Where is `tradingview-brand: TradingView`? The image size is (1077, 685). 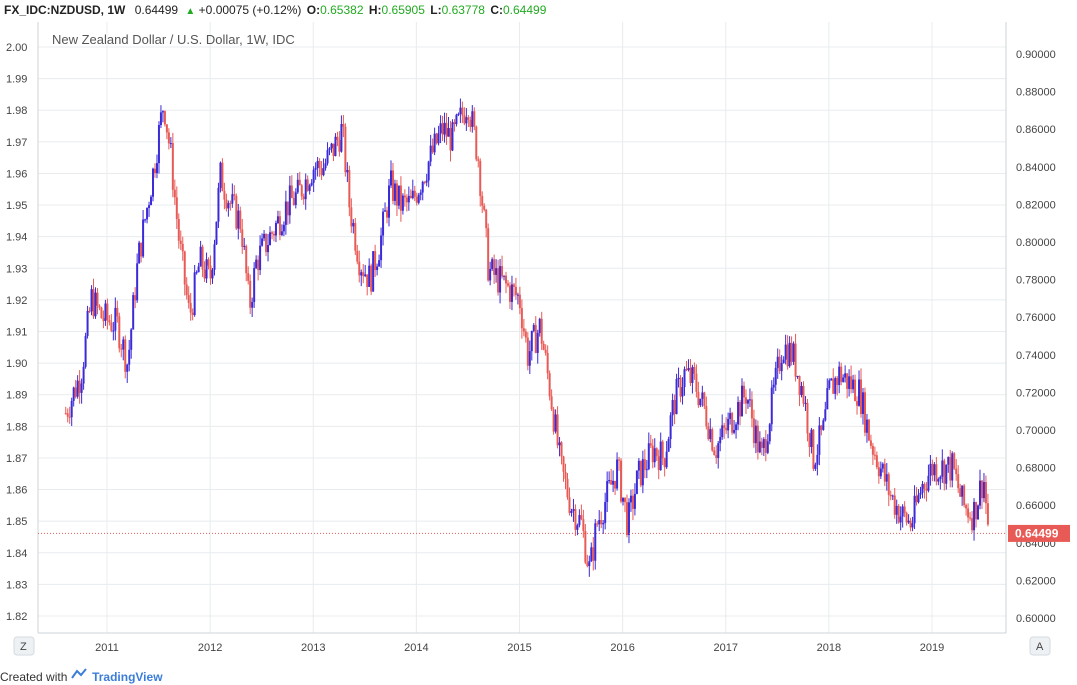
tradingview-brand: TradingView is located at coordinates (127, 676).